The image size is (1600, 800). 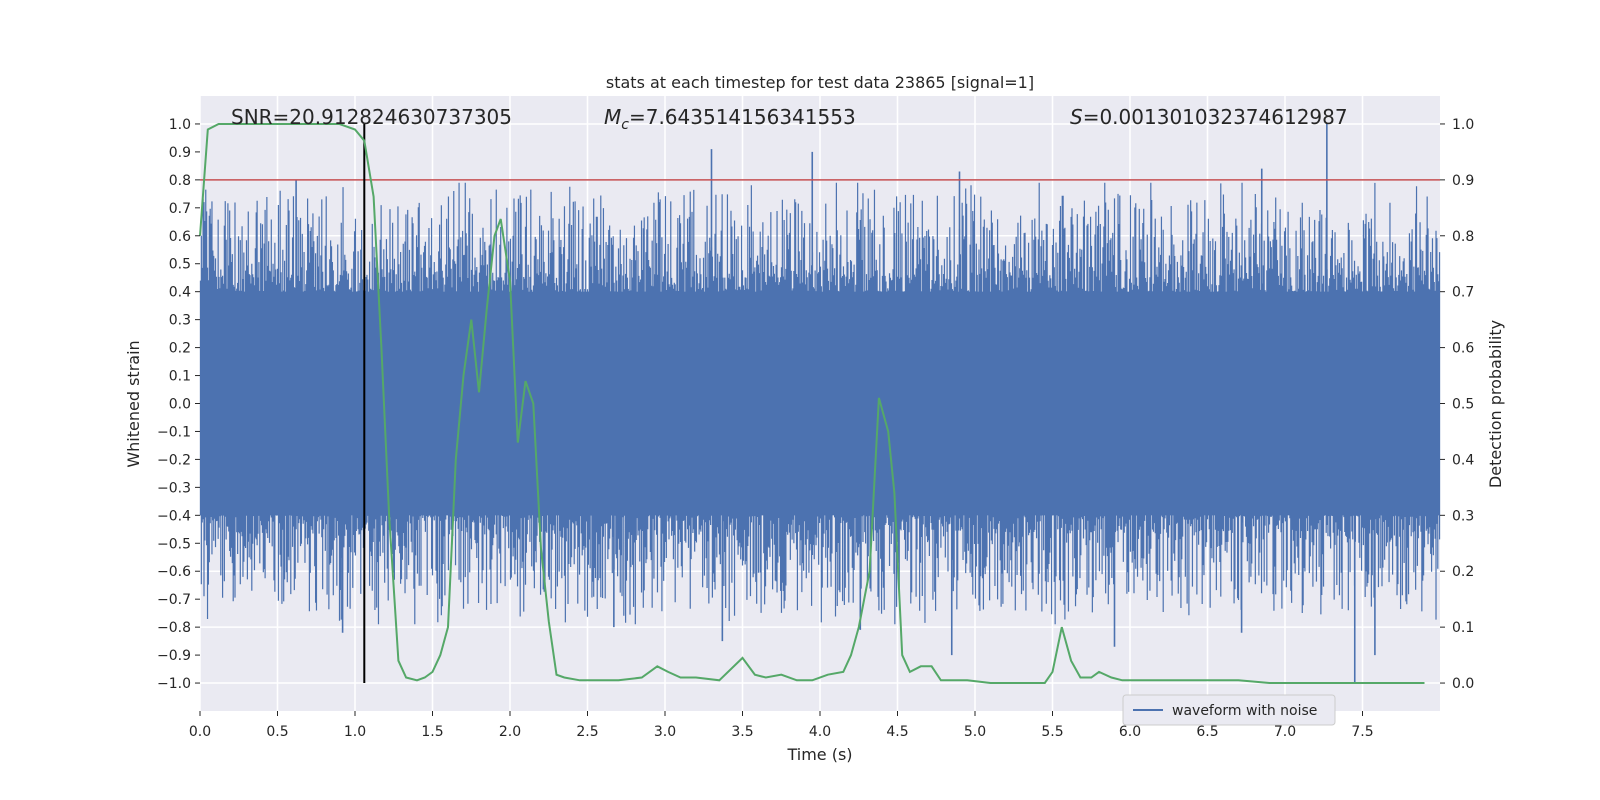 What do you see at coordinates (174, 516) in the screenshot?
I see `y-tick-label: −0.4` at bounding box center [174, 516].